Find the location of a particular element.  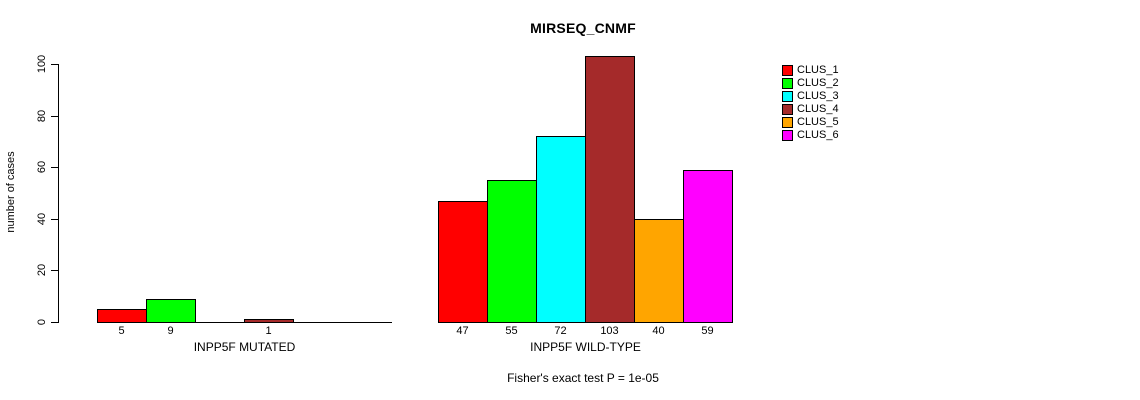

y-axis-tick-label: 40 is located at coordinates (42, 219).